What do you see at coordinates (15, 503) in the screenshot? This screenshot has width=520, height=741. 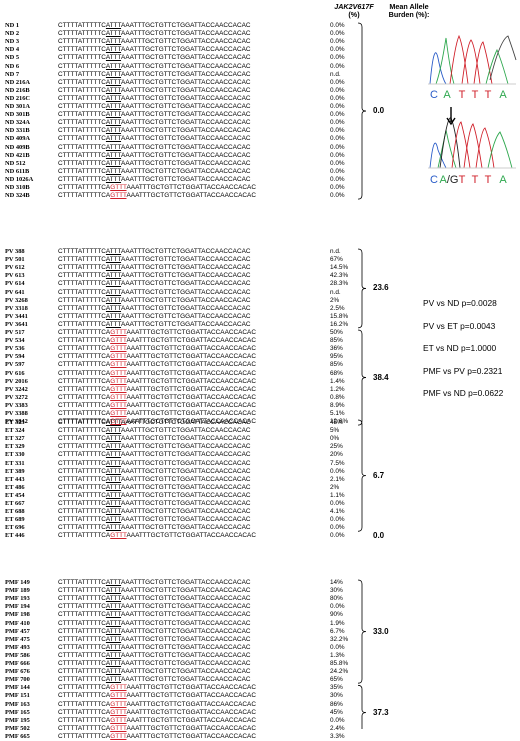 I see `sample-id: ET 667` at bounding box center [15, 503].